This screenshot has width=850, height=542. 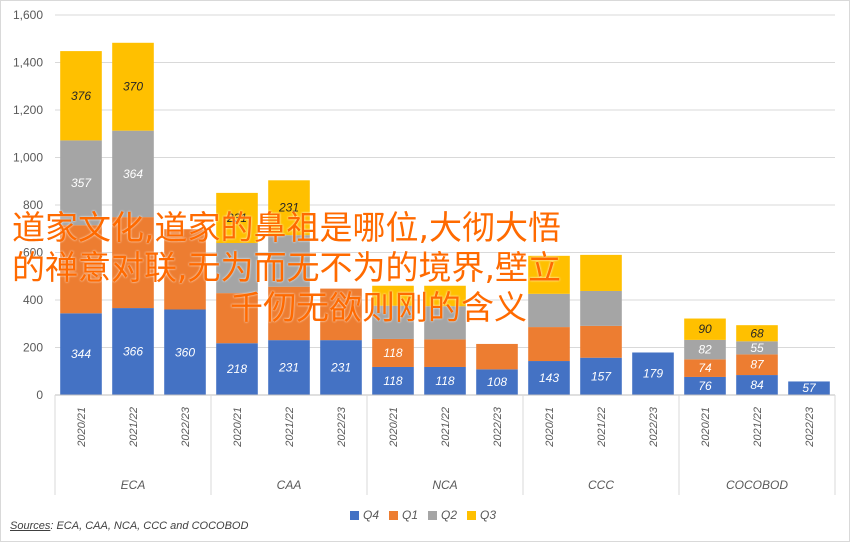 I want to click on data-label: 68, so click(x=757, y=333).